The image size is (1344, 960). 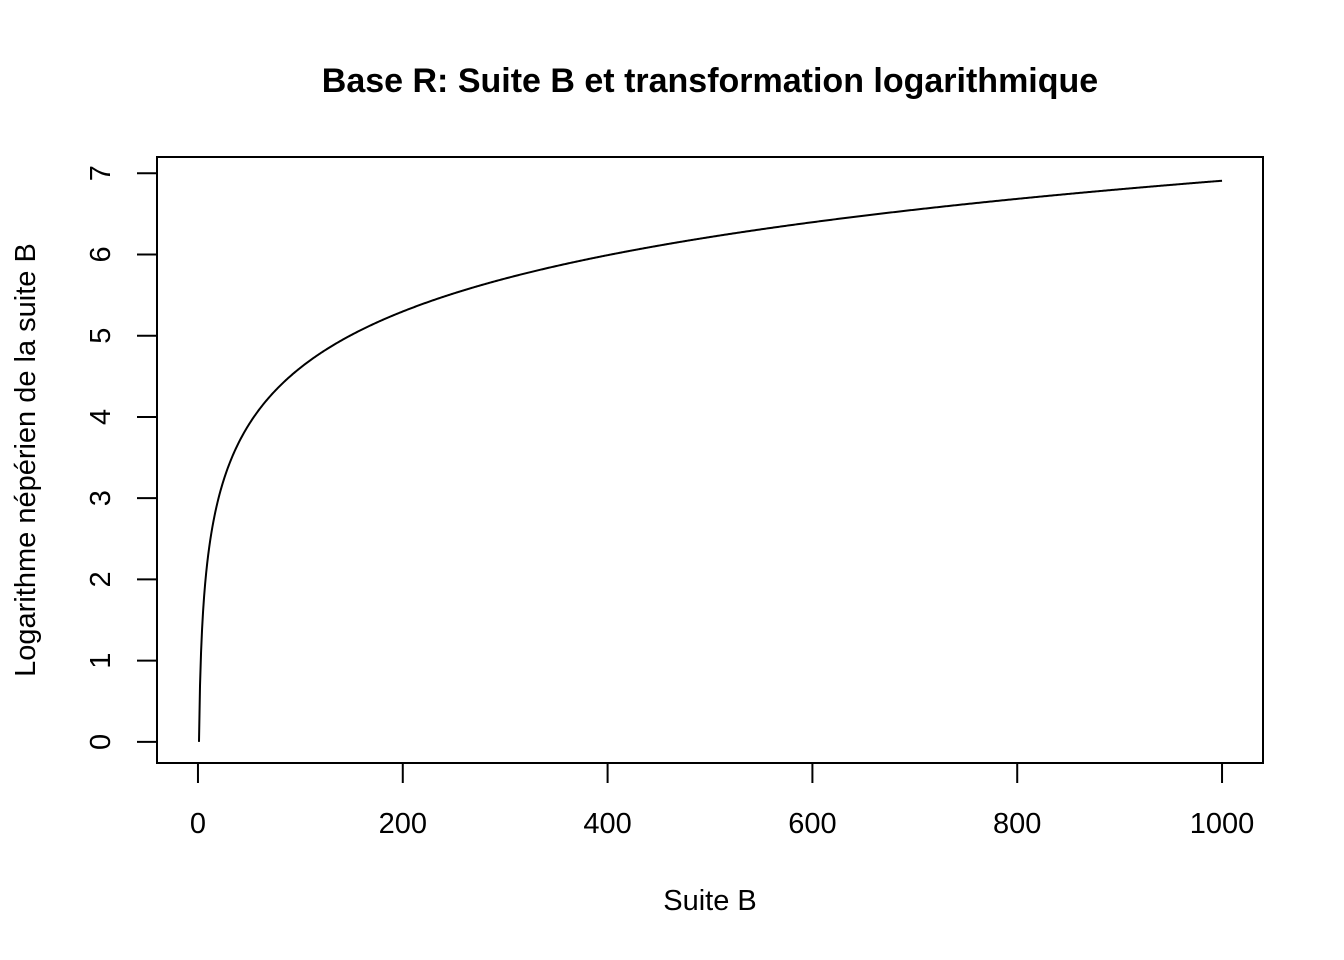 What do you see at coordinates (121, 457) in the screenshot?
I see `y-axis: 0 1 2 3 4 5 6 7` at bounding box center [121, 457].